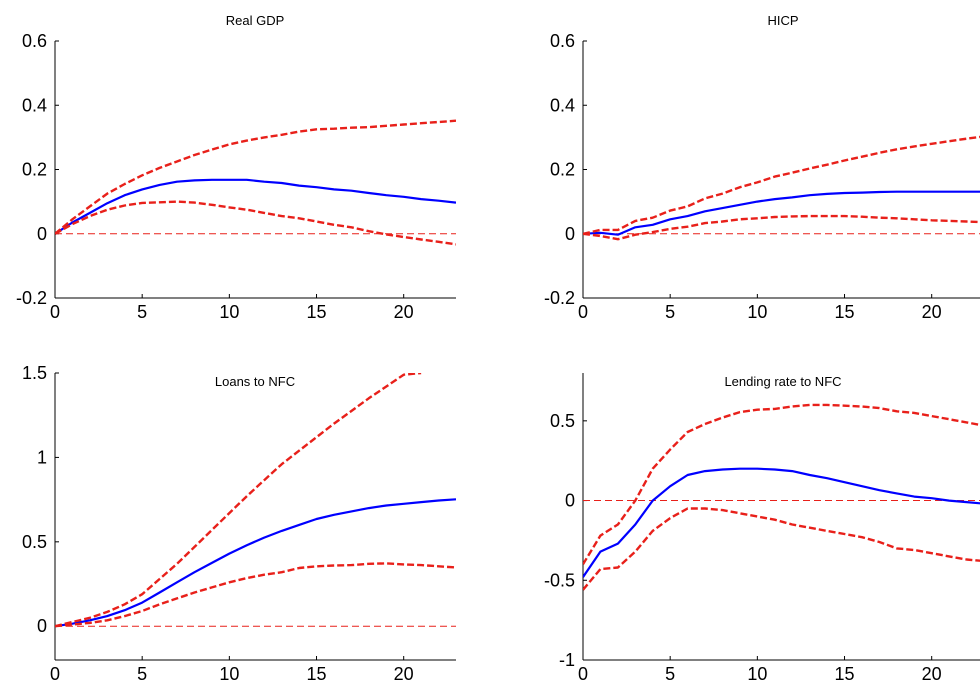 The width and height of the screenshot is (980, 689). What do you see at coordinates (782, 381) in the screenshot?
I see `panel-title: Lending rate to NFC` at bounding box center [782, 381].